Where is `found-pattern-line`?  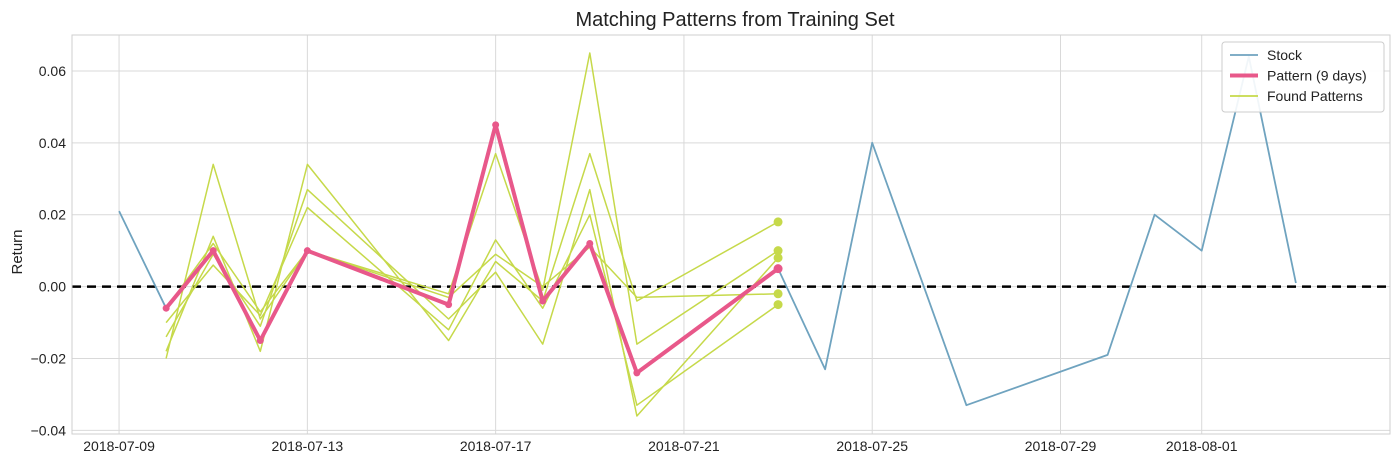 found-pattern-line is located at coordinates (472, 277).